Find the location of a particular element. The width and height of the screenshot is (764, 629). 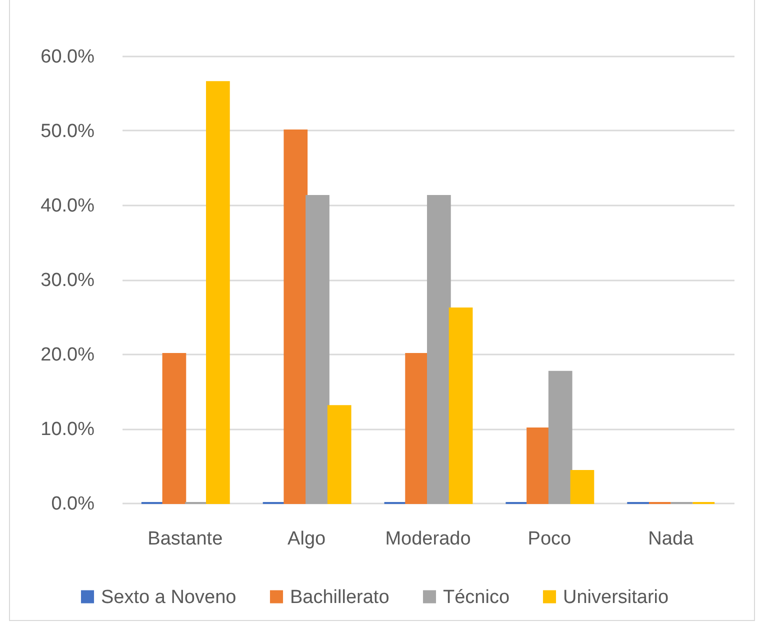

x-tick-label: Nada is located at coordinates (671, 539).